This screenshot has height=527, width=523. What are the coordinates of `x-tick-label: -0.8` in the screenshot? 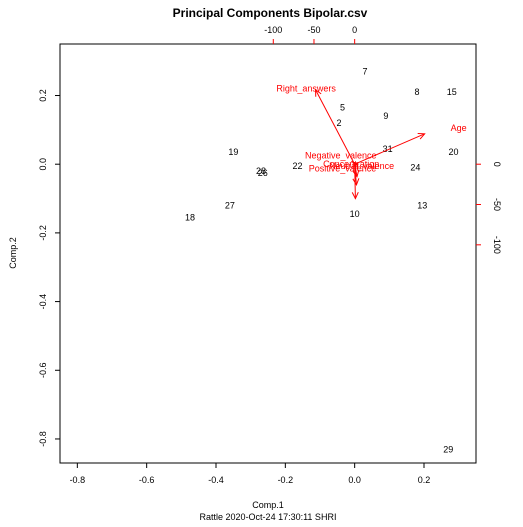 It's located at (78, 480).